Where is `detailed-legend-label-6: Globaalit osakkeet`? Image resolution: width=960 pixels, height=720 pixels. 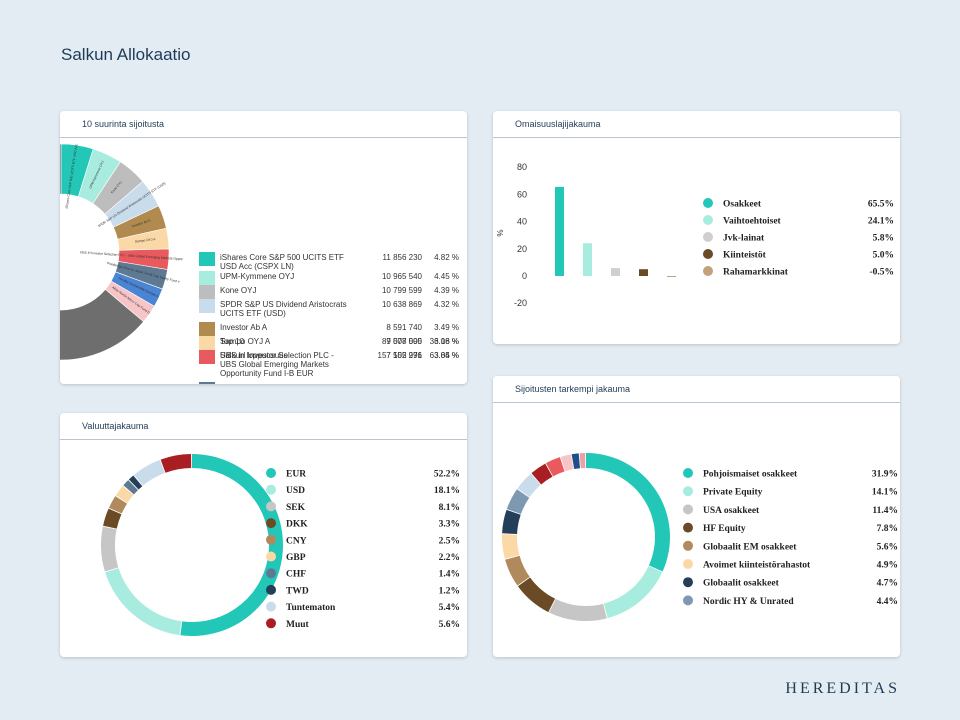
detailed-legend-label-6: Globaalit osakkeet is located at coordinates (741, 584).